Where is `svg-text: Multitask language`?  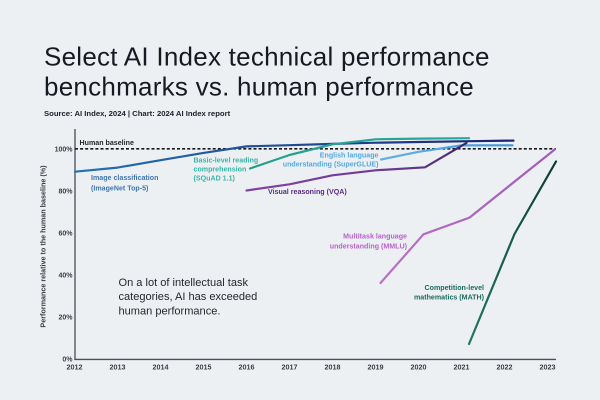
svg-text: Multitask language is located at coordinates (375, 237).